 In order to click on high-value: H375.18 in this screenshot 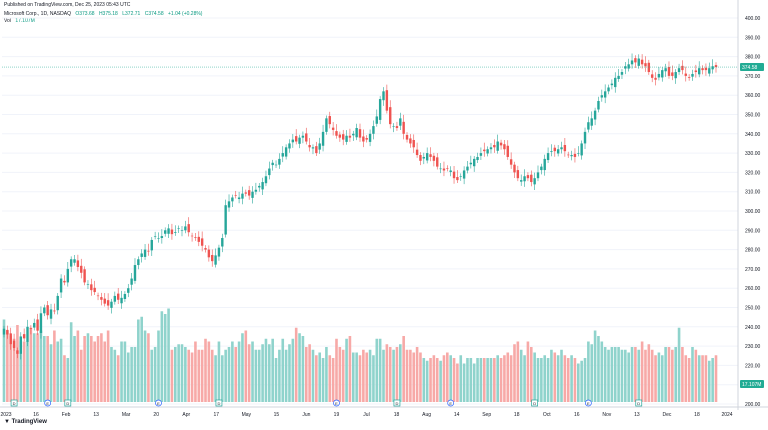, I will do `click(108, 14)`.